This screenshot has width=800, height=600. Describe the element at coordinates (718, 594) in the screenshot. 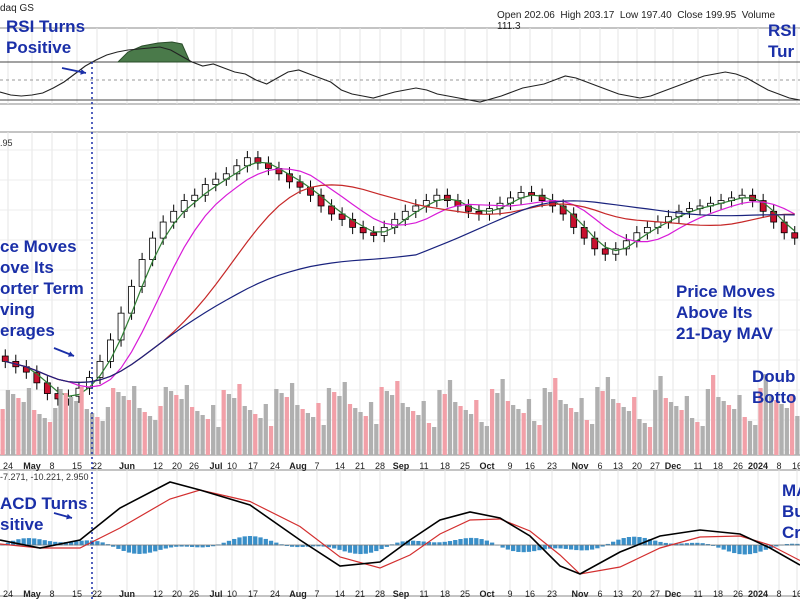

I see `x-tick-label-bottom: 18` at that location.